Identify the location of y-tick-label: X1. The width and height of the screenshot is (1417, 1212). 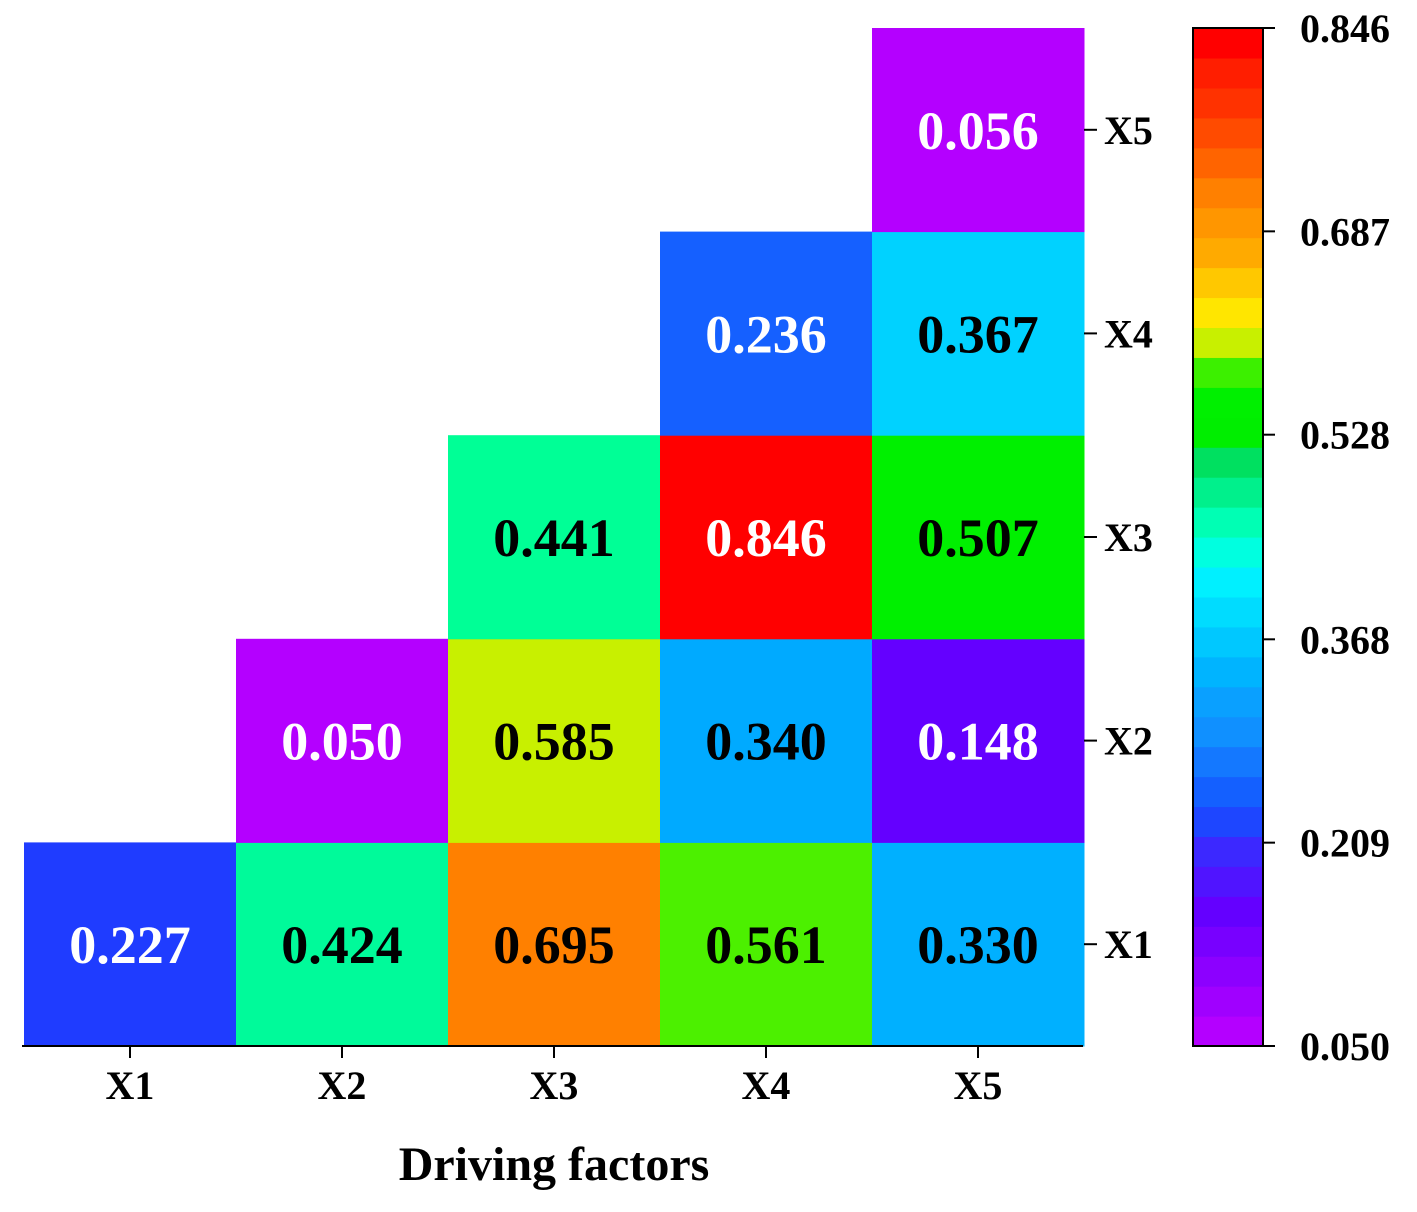
(1128, 944).